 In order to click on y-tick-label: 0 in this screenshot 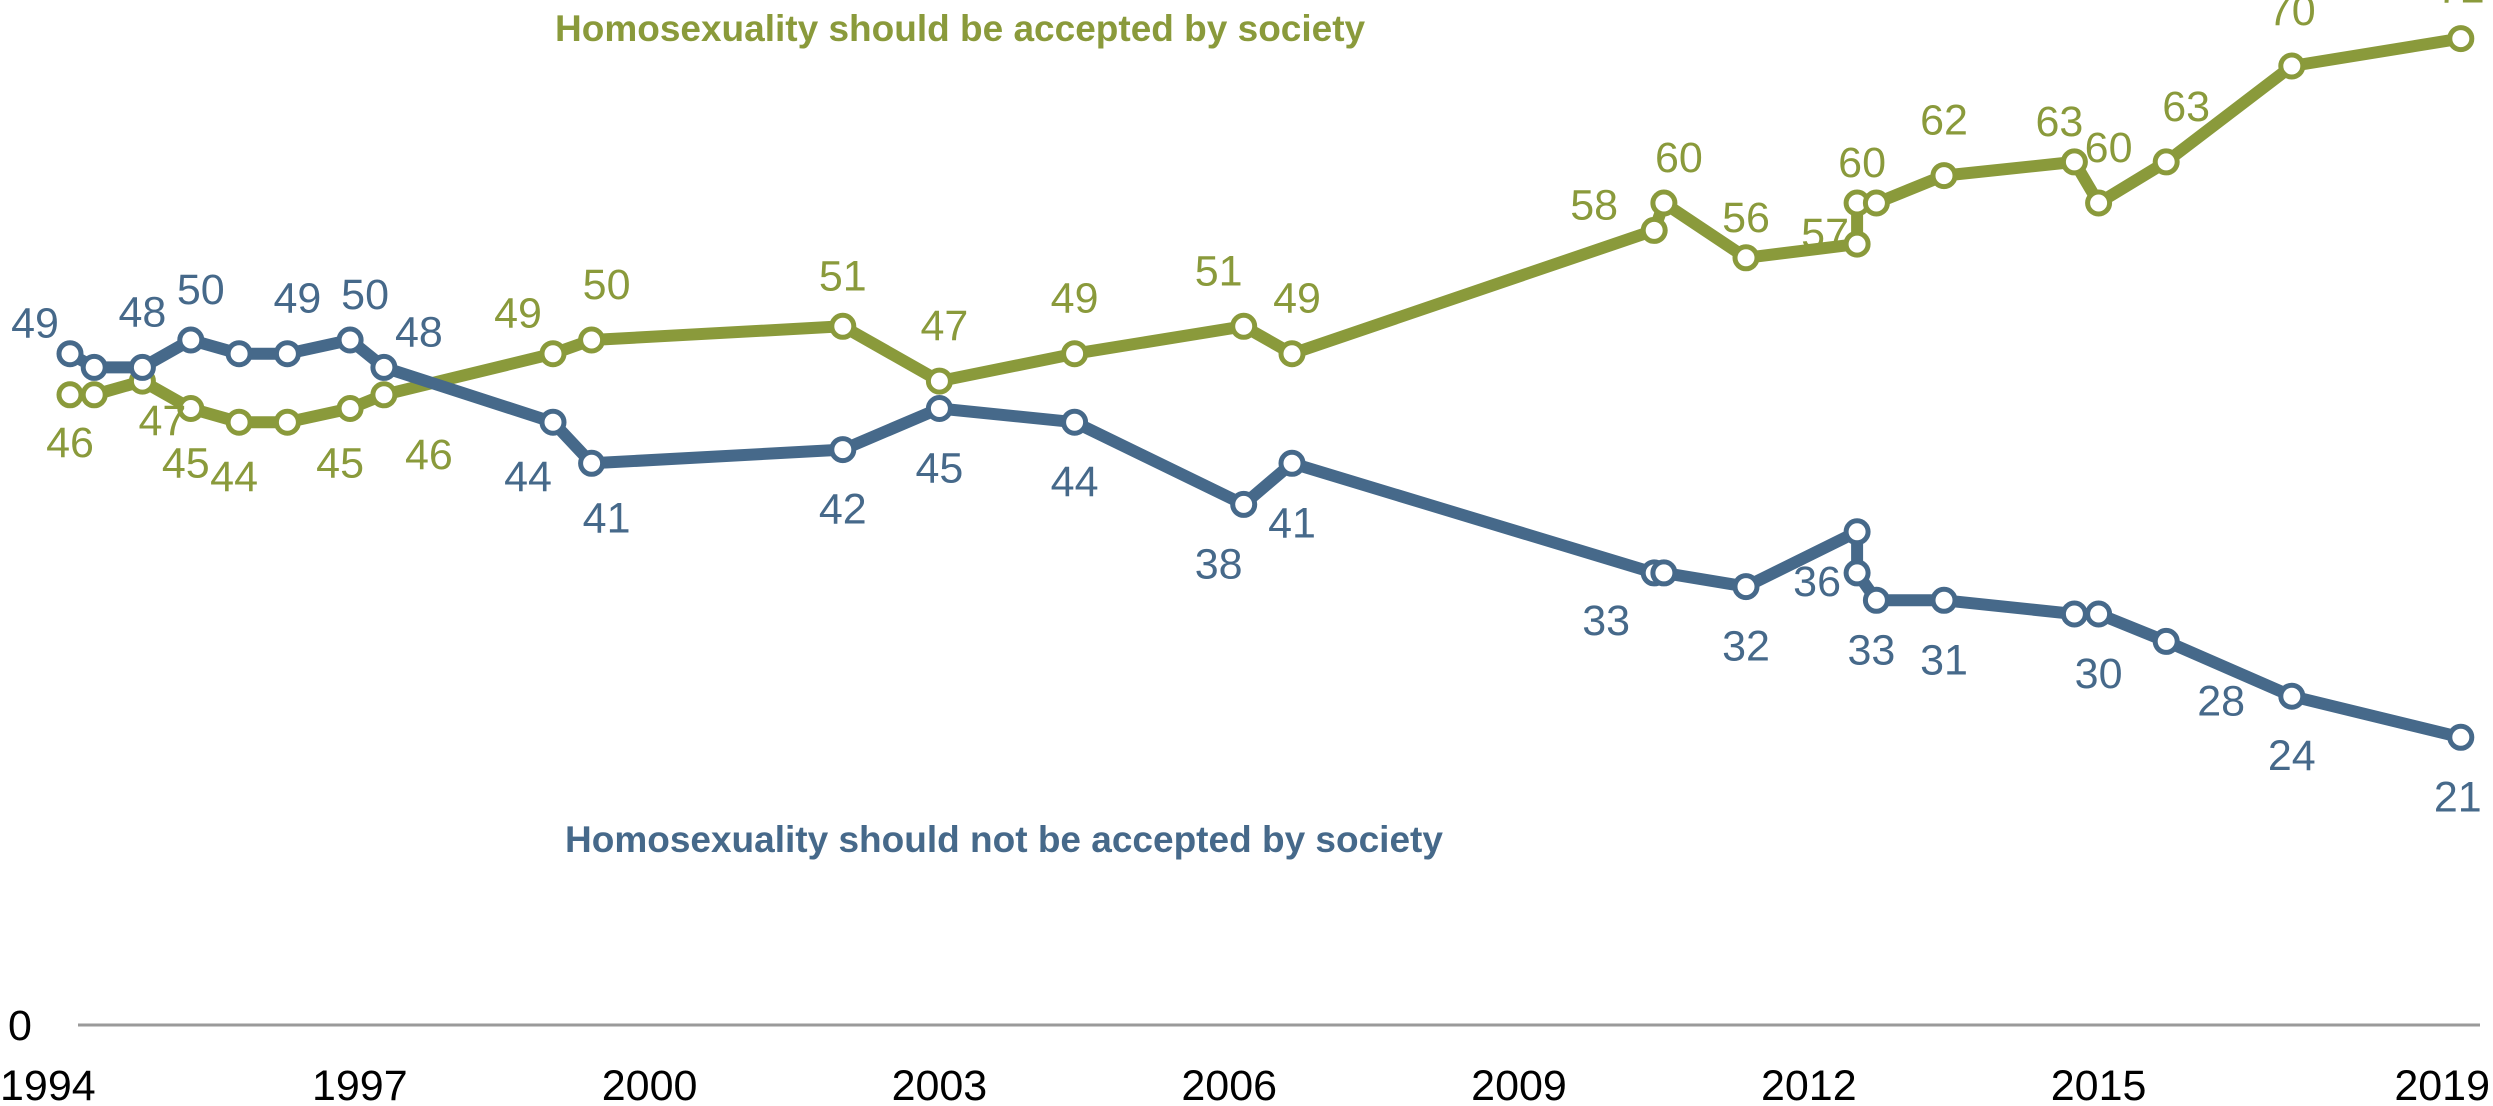, I will do `click(20, 1026)`.